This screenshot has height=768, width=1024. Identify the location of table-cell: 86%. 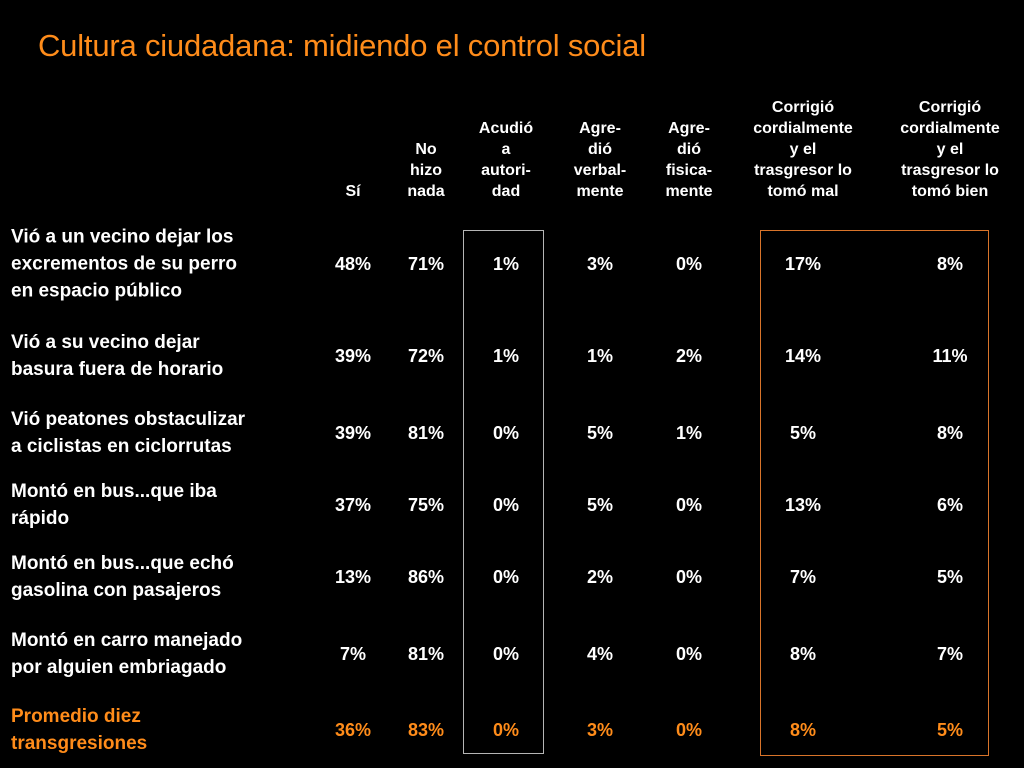
(426, 577).